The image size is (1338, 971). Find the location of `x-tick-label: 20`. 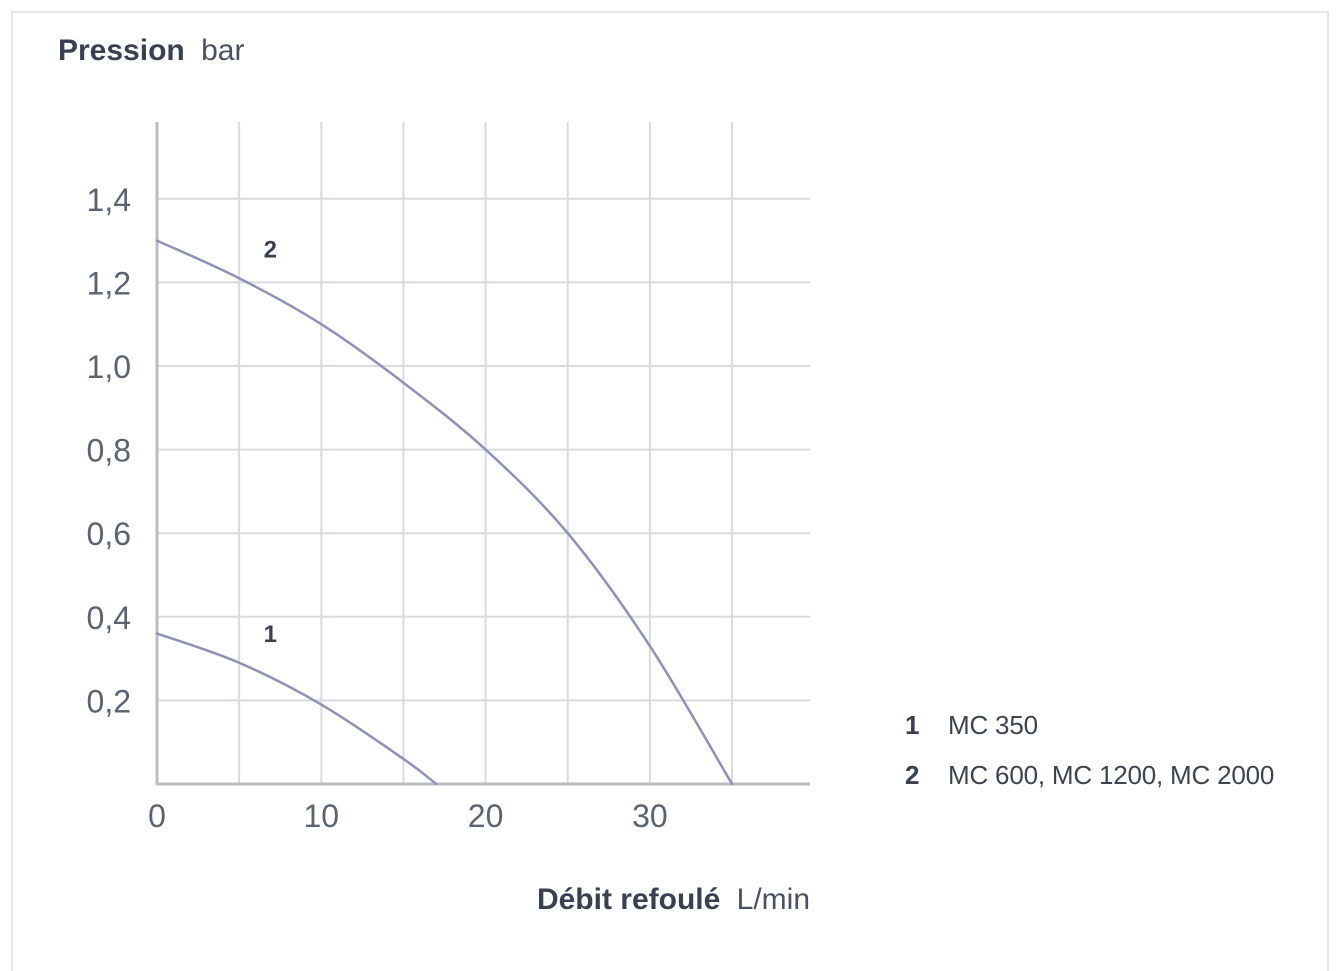

x-tick-label: 20 is located at coordinates (486, 816).